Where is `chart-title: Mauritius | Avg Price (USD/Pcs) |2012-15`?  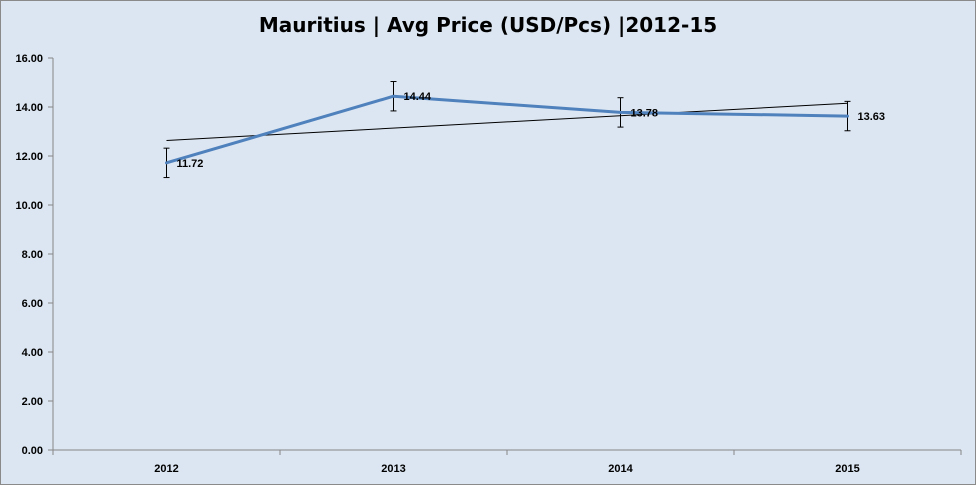
chart-title: Mauritius | Avg Price (USD/Pcs) |2012-15 is located at coordinates (488, 25).